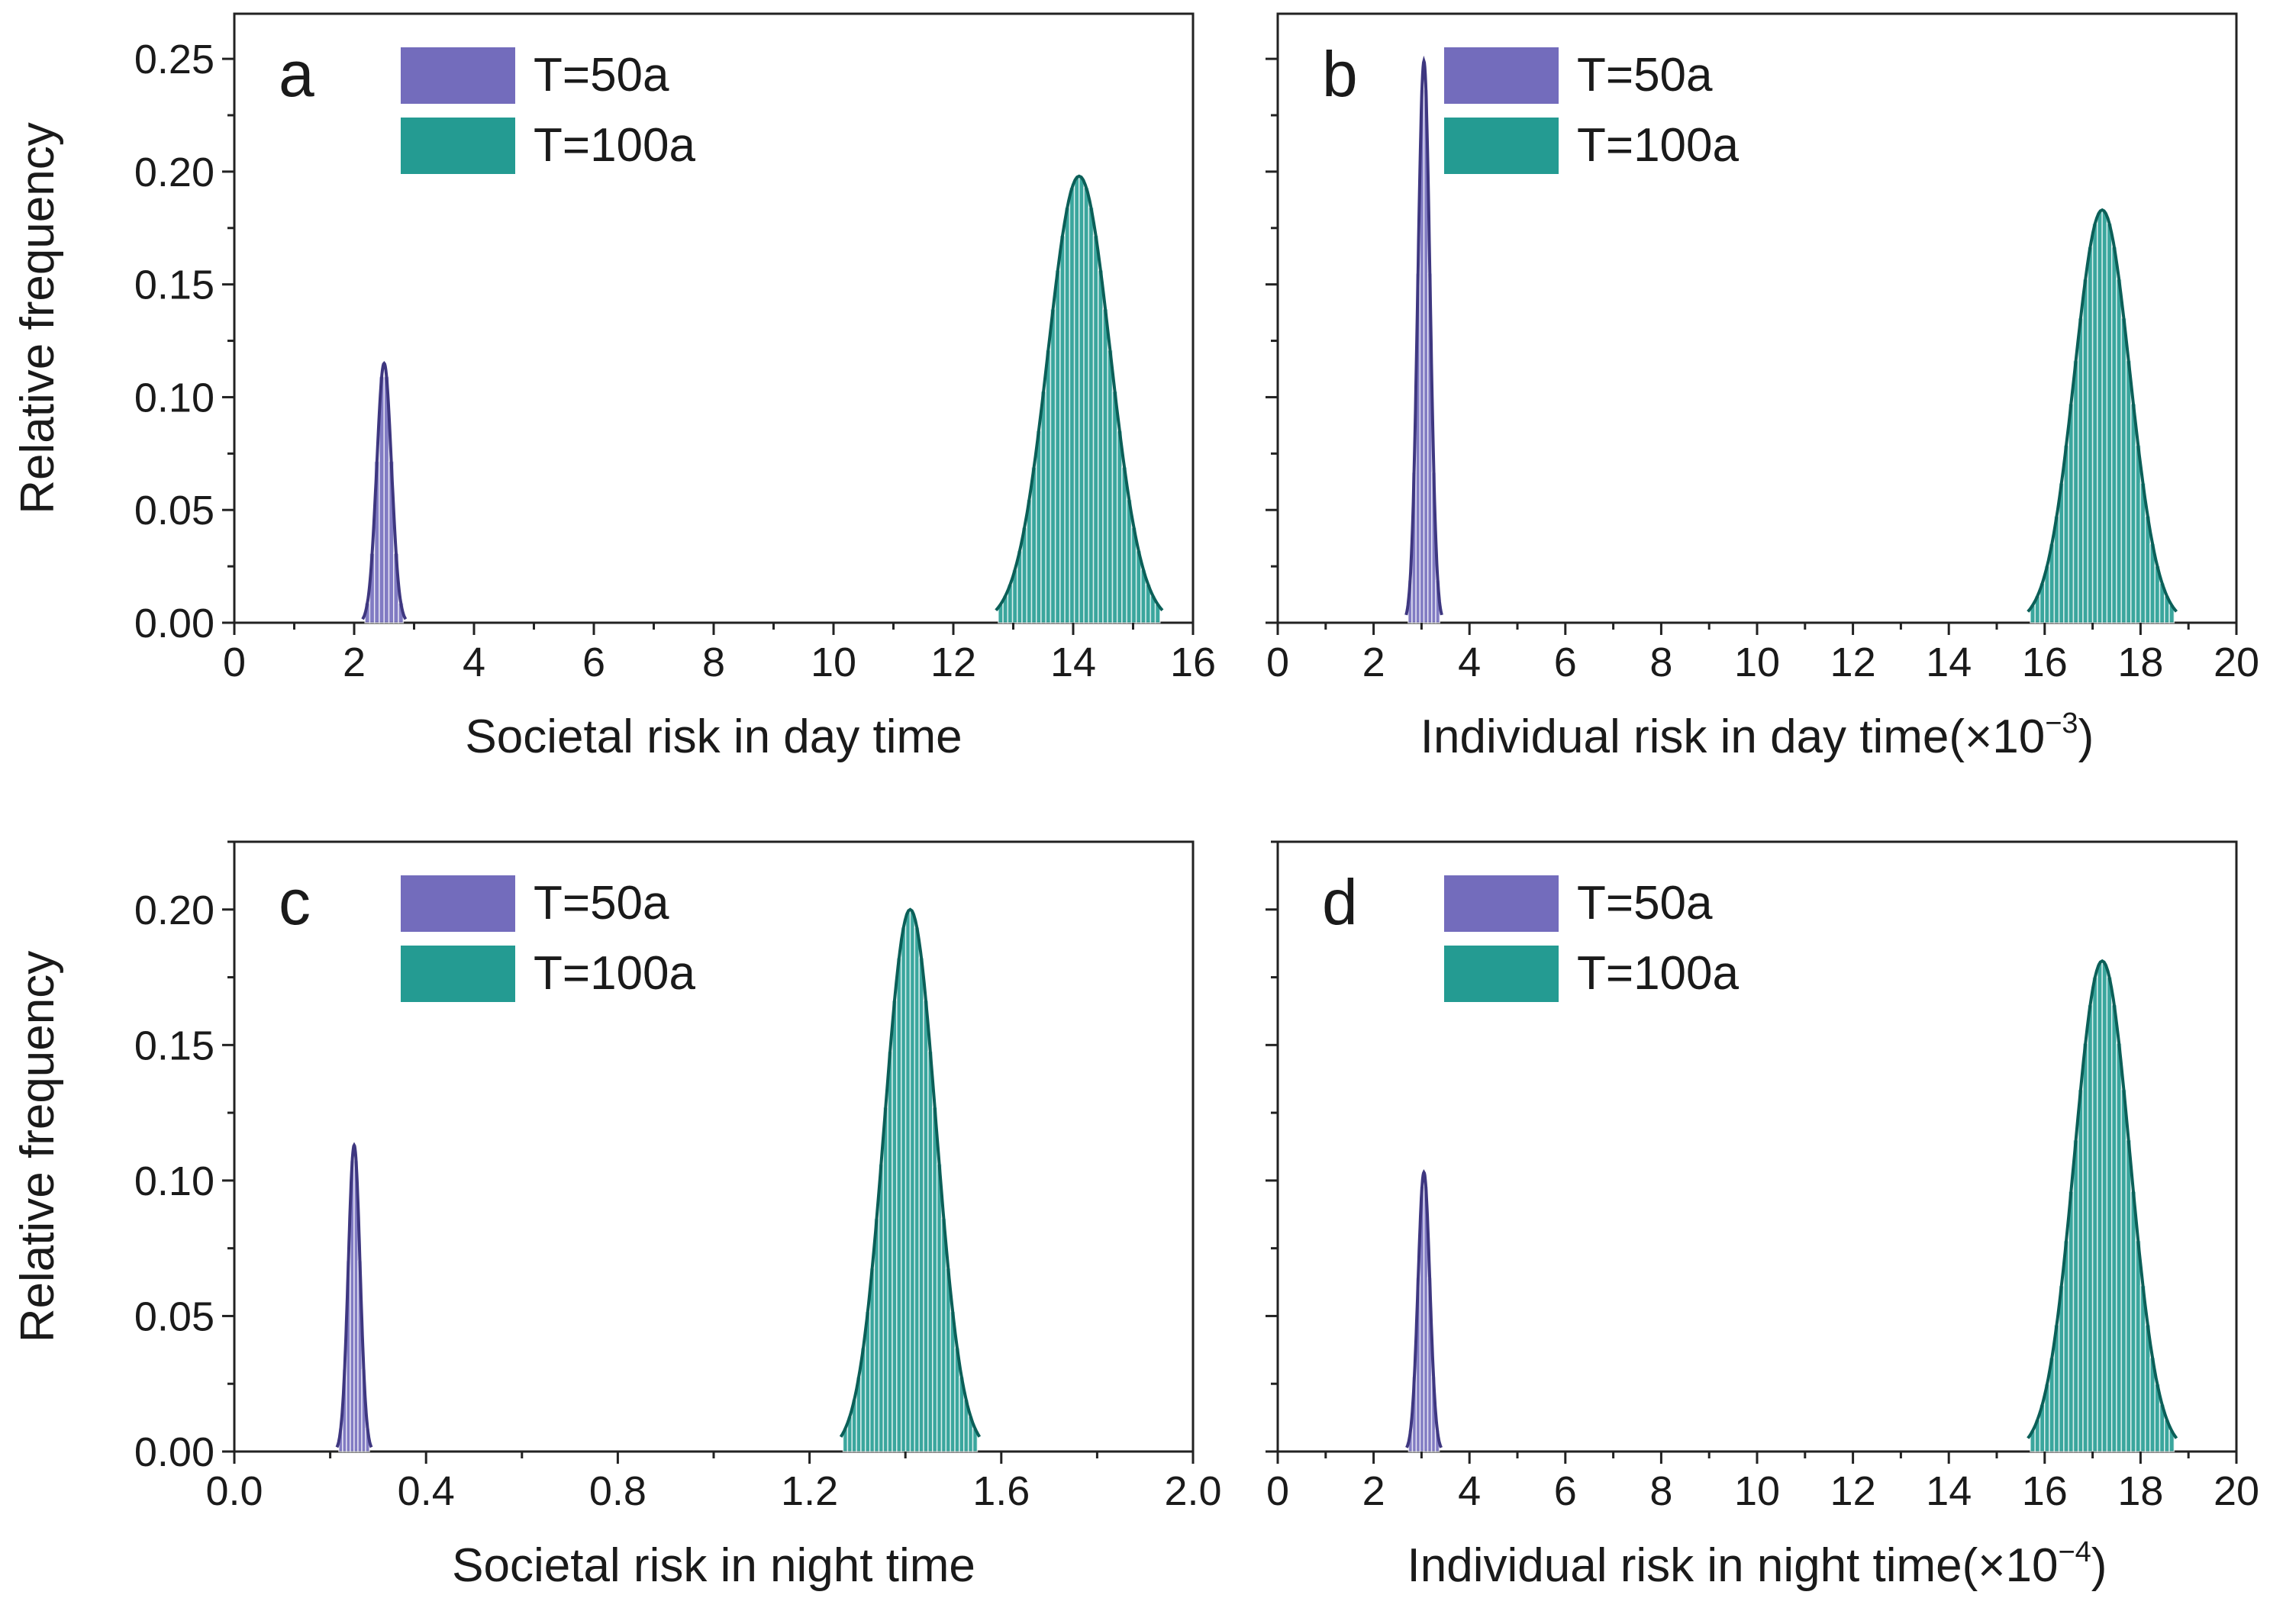 This screenshot has height=1624, width=2270. What do you see at coordinates (1340, 902) in the screenshot?
I see `panel-label: d` at bounding box center [1340, 902].